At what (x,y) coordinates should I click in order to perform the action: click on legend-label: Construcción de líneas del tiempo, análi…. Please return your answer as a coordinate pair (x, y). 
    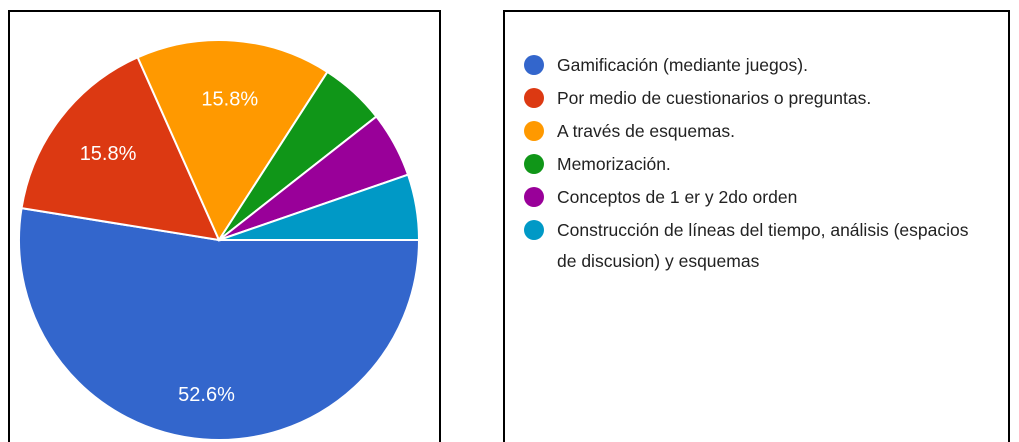
    Looking at the image, I should click on (763, 245).